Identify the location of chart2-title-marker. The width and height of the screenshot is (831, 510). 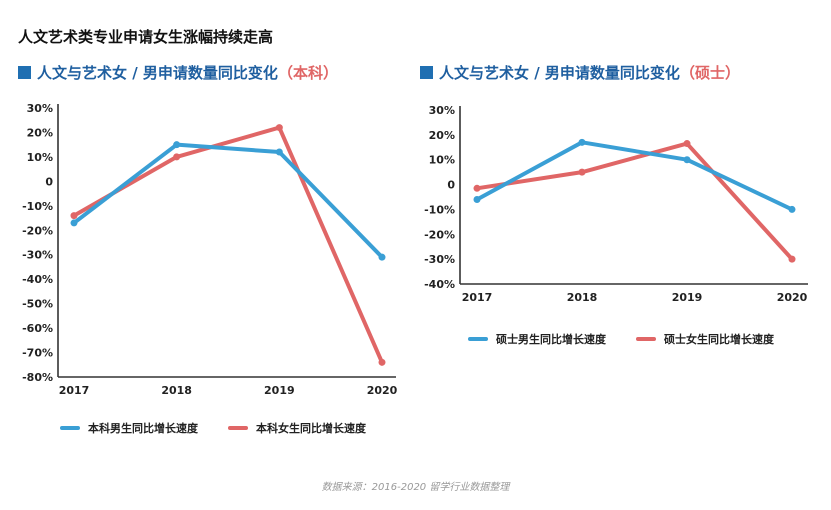
(426, 72).